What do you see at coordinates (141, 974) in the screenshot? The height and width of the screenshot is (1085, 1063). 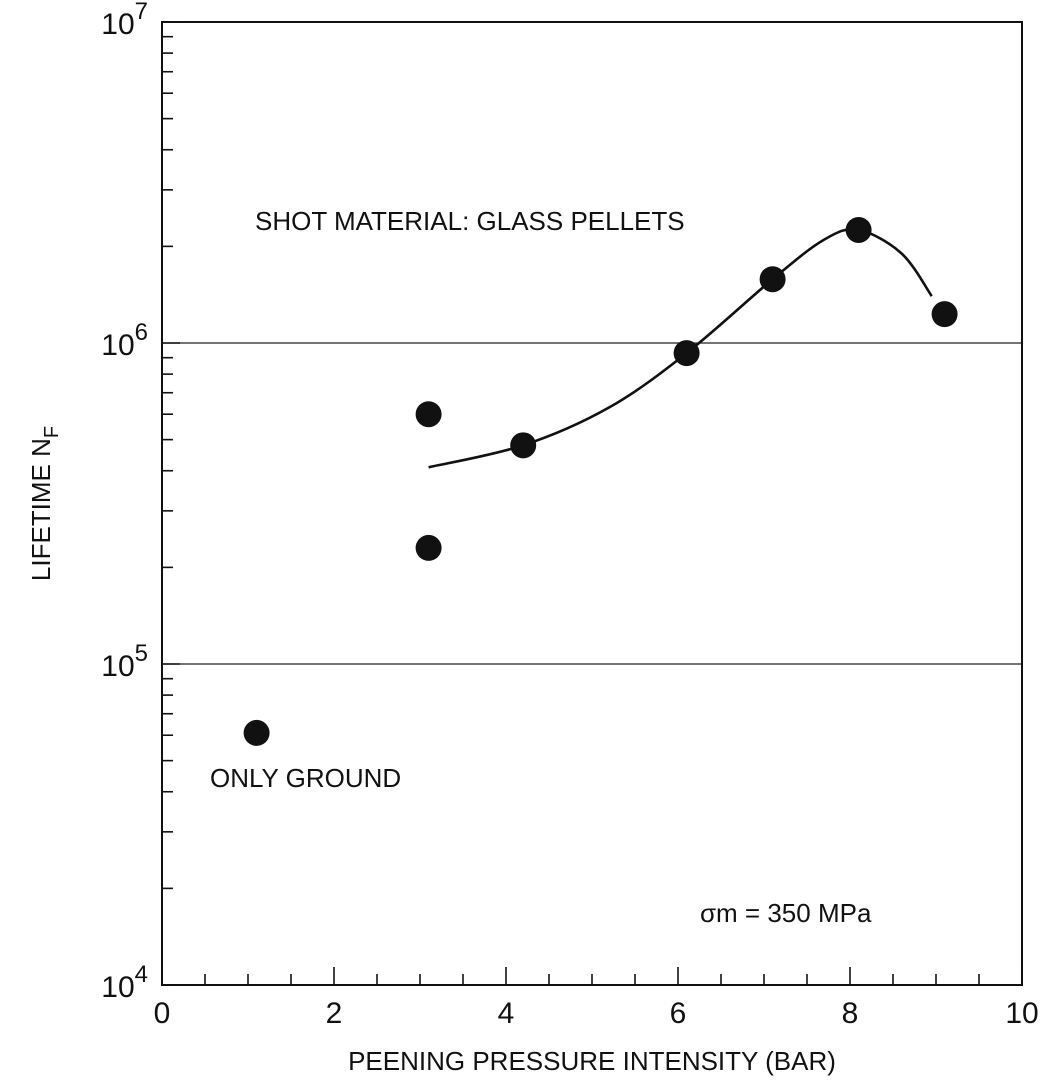 I see `y-tick-label-exponent: 4` at bounding box center [141, 974].